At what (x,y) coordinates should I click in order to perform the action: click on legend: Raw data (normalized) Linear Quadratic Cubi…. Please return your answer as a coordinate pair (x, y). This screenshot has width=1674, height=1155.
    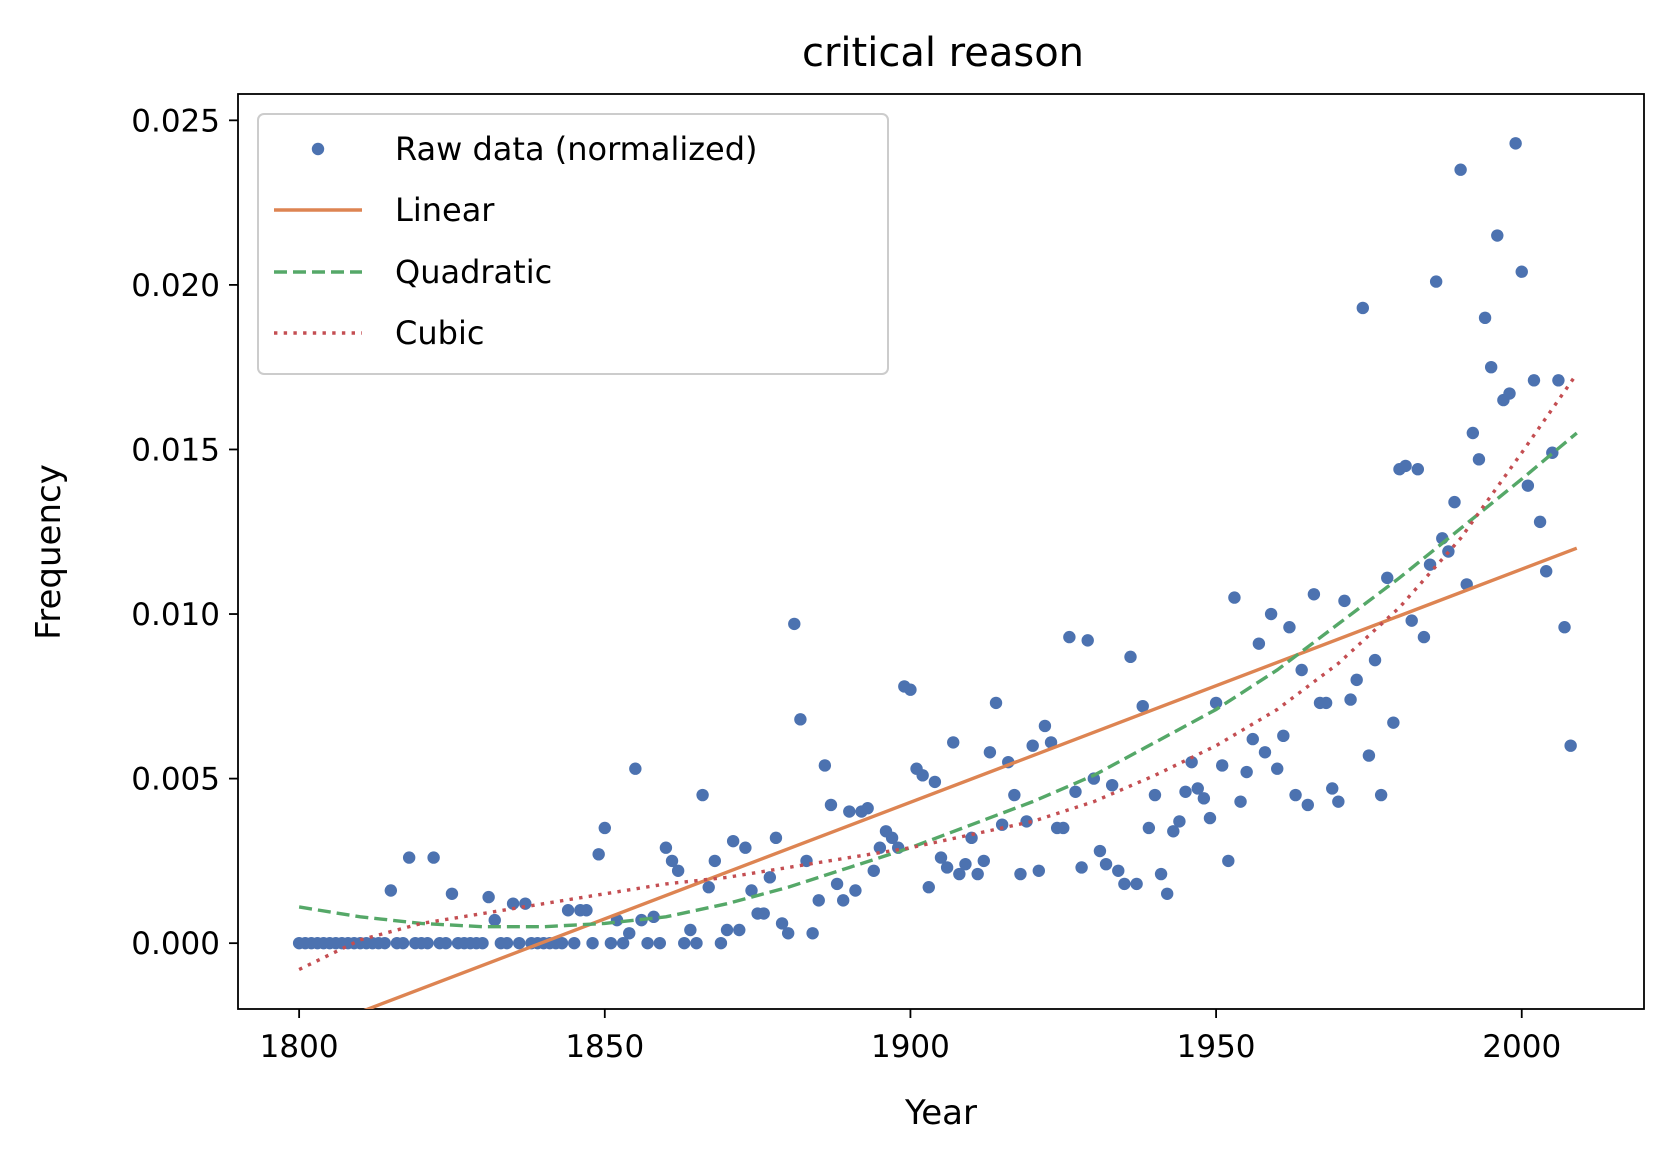
    Looking at the image, I should click on (573, 244).